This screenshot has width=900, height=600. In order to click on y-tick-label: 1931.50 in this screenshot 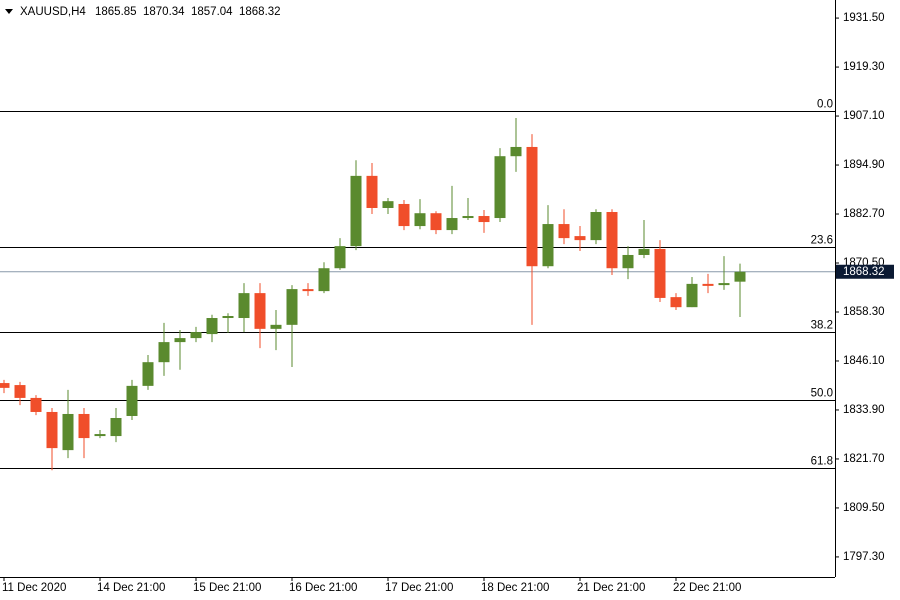, I will do `click(864, 18)`.